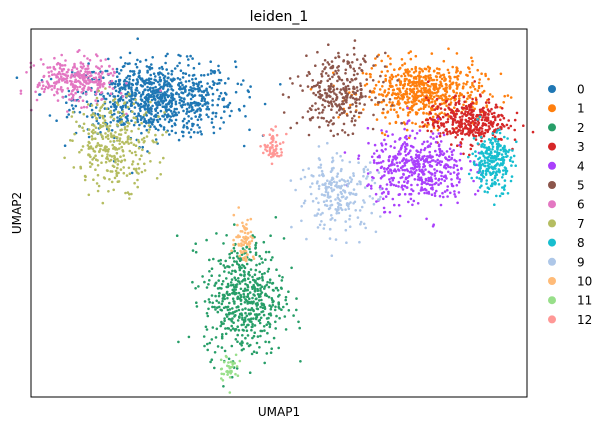 This screenshot has width=610, height=433. What do you see at coordinates (492, 160) in the screenshot?
I see `cluster-8-points` at bounding box center [492, 160].